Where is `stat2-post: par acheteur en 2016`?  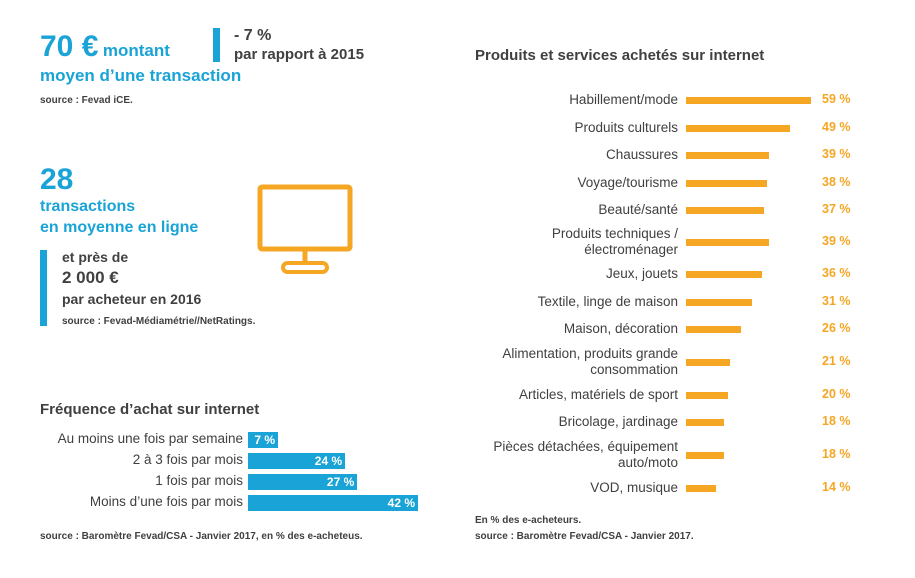 stat2-post: par acheteur en 2016 is located at coordinates (132, 299).